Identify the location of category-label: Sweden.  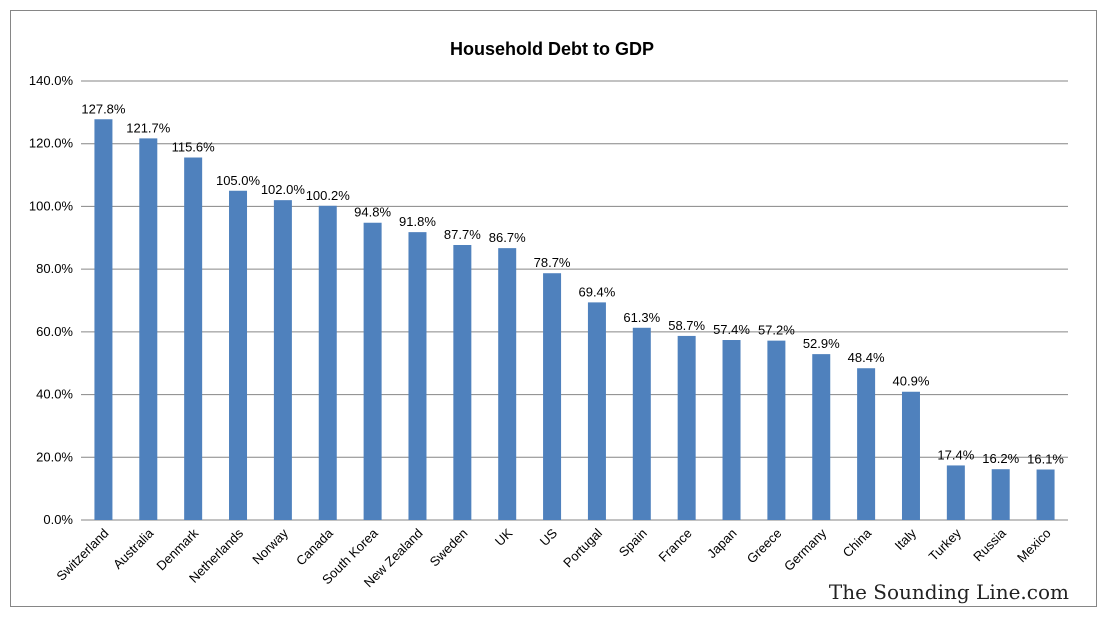
(449, 548).